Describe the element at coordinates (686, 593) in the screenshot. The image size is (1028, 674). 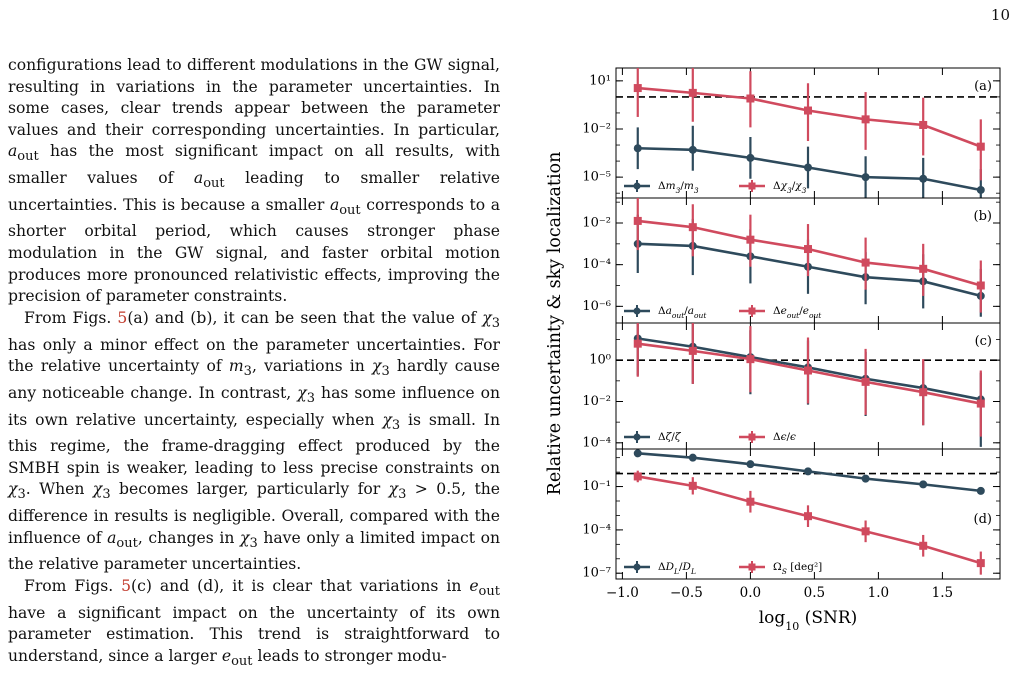
I see `x-tick-label: −0.5` at that location.